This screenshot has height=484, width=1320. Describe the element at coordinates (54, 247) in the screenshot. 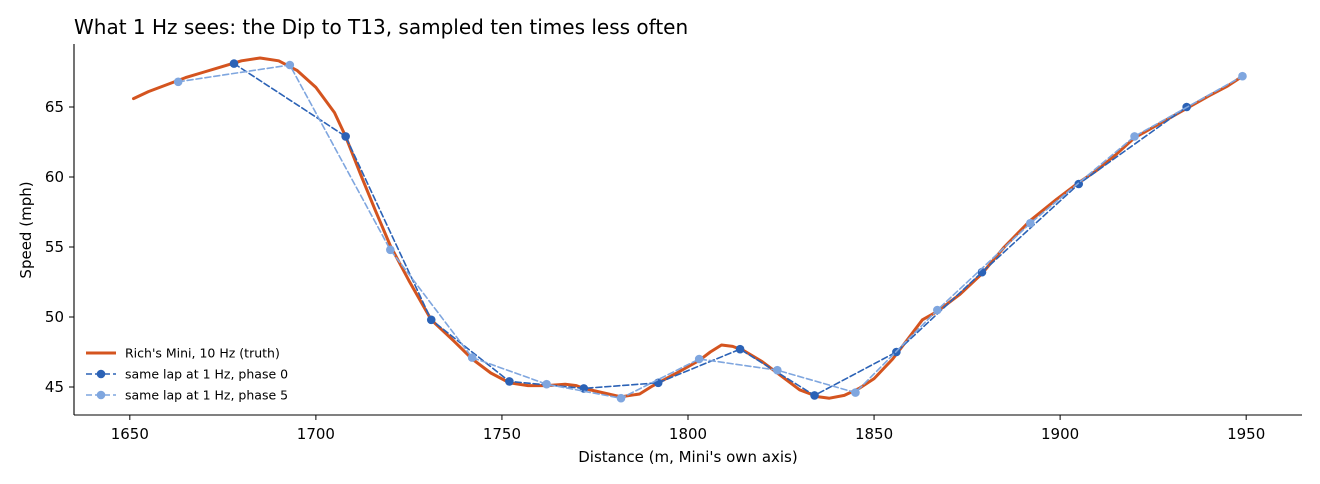

I see `y-tick-label: 55` at that location.